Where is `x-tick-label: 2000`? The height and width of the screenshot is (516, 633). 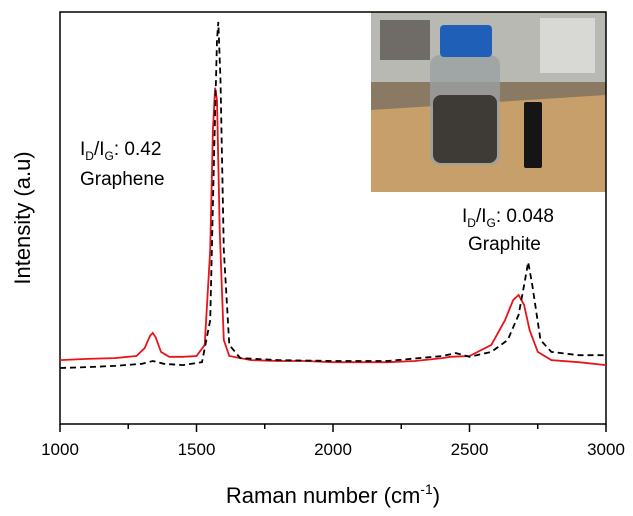 x-tick-label: 2000 is located at coordinates (333, 449).